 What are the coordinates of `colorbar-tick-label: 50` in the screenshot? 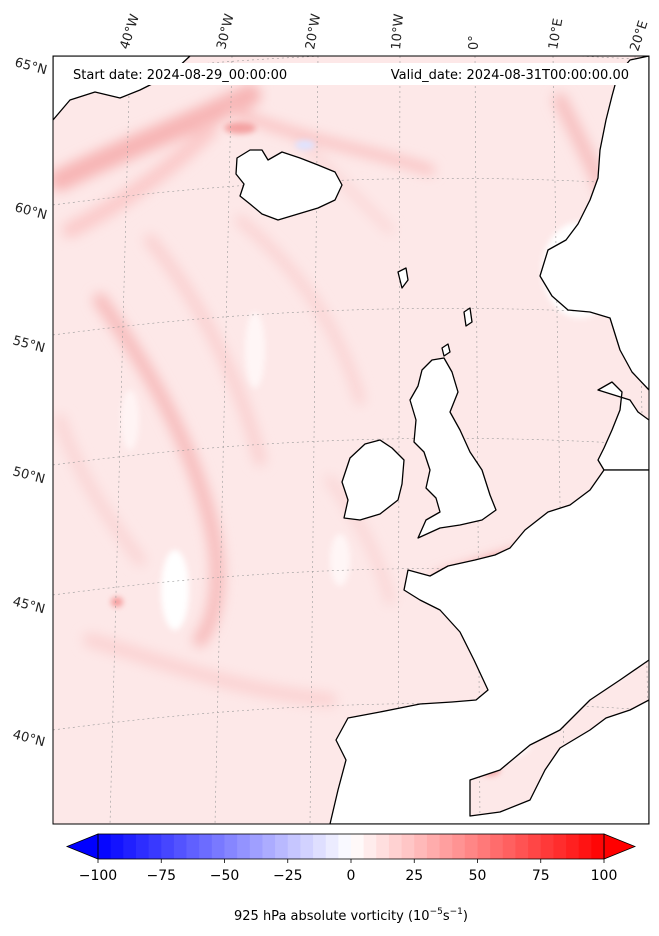 It's located at (478, 876).